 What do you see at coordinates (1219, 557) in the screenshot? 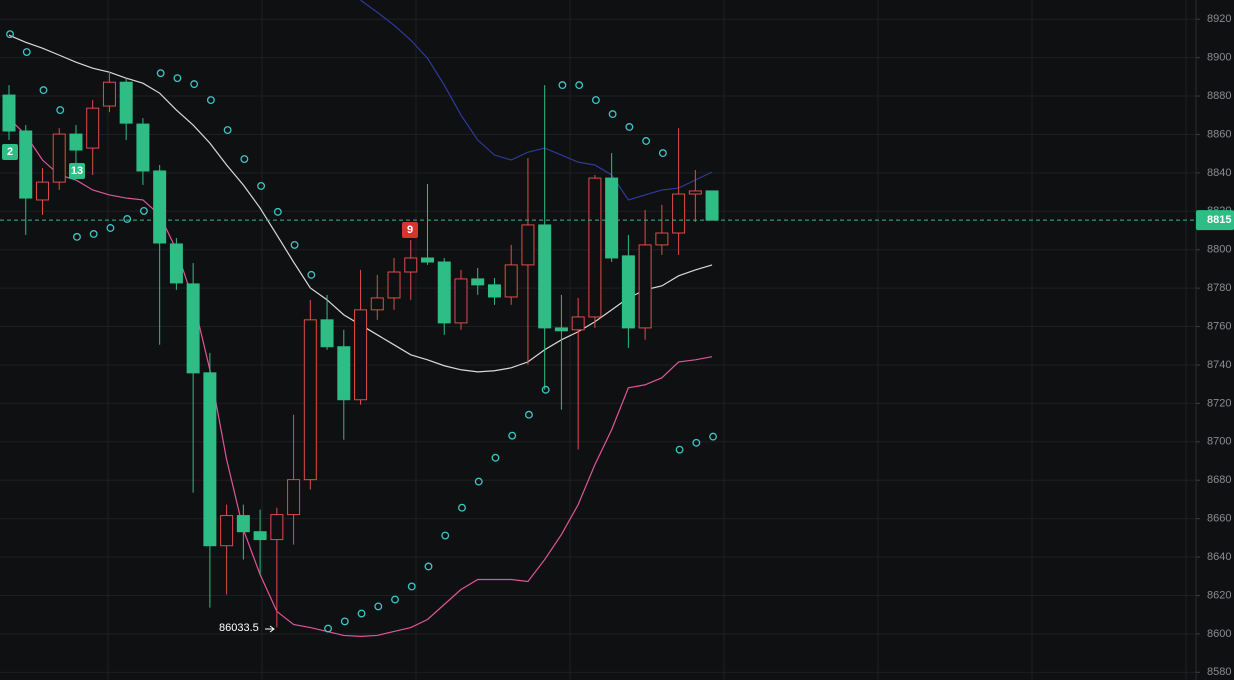
I see `y-tick-label: 8640` at bounding box center [1219, 557].